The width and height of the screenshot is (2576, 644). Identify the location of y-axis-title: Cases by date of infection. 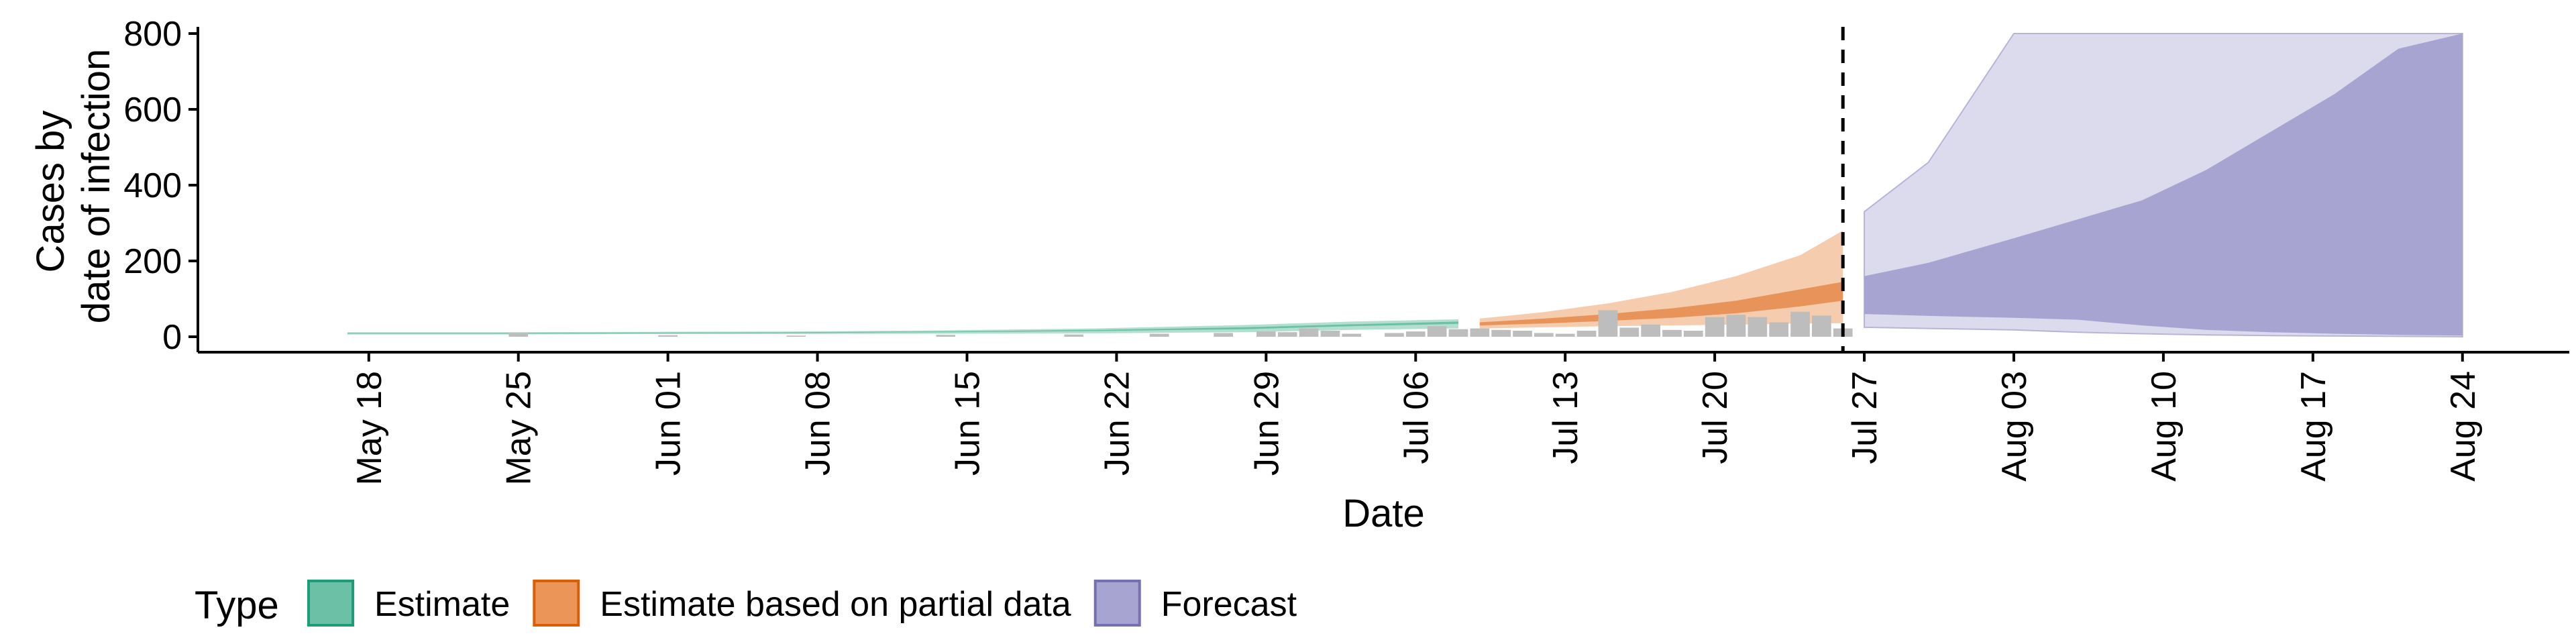
(73, 186).